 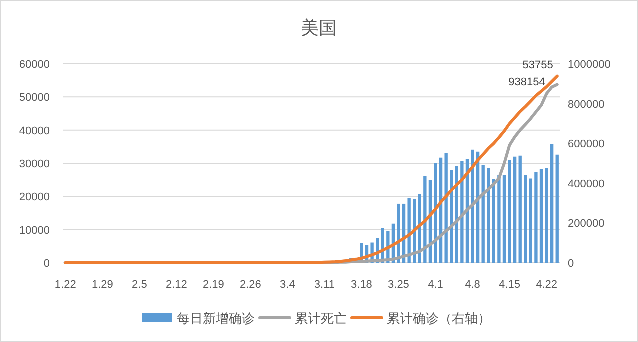 What do you see at coordinates (34, 164) in the screenshot?
I see `y-tick-label: 30000` at bounding box center [34, 164].